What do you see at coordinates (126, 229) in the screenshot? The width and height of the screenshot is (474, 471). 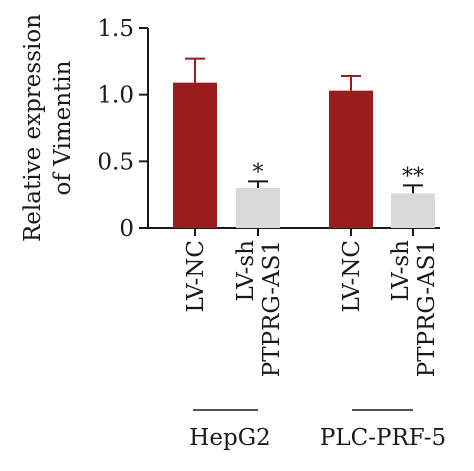 I see `y-tick-label: 0` at bounding box center [126, 229].